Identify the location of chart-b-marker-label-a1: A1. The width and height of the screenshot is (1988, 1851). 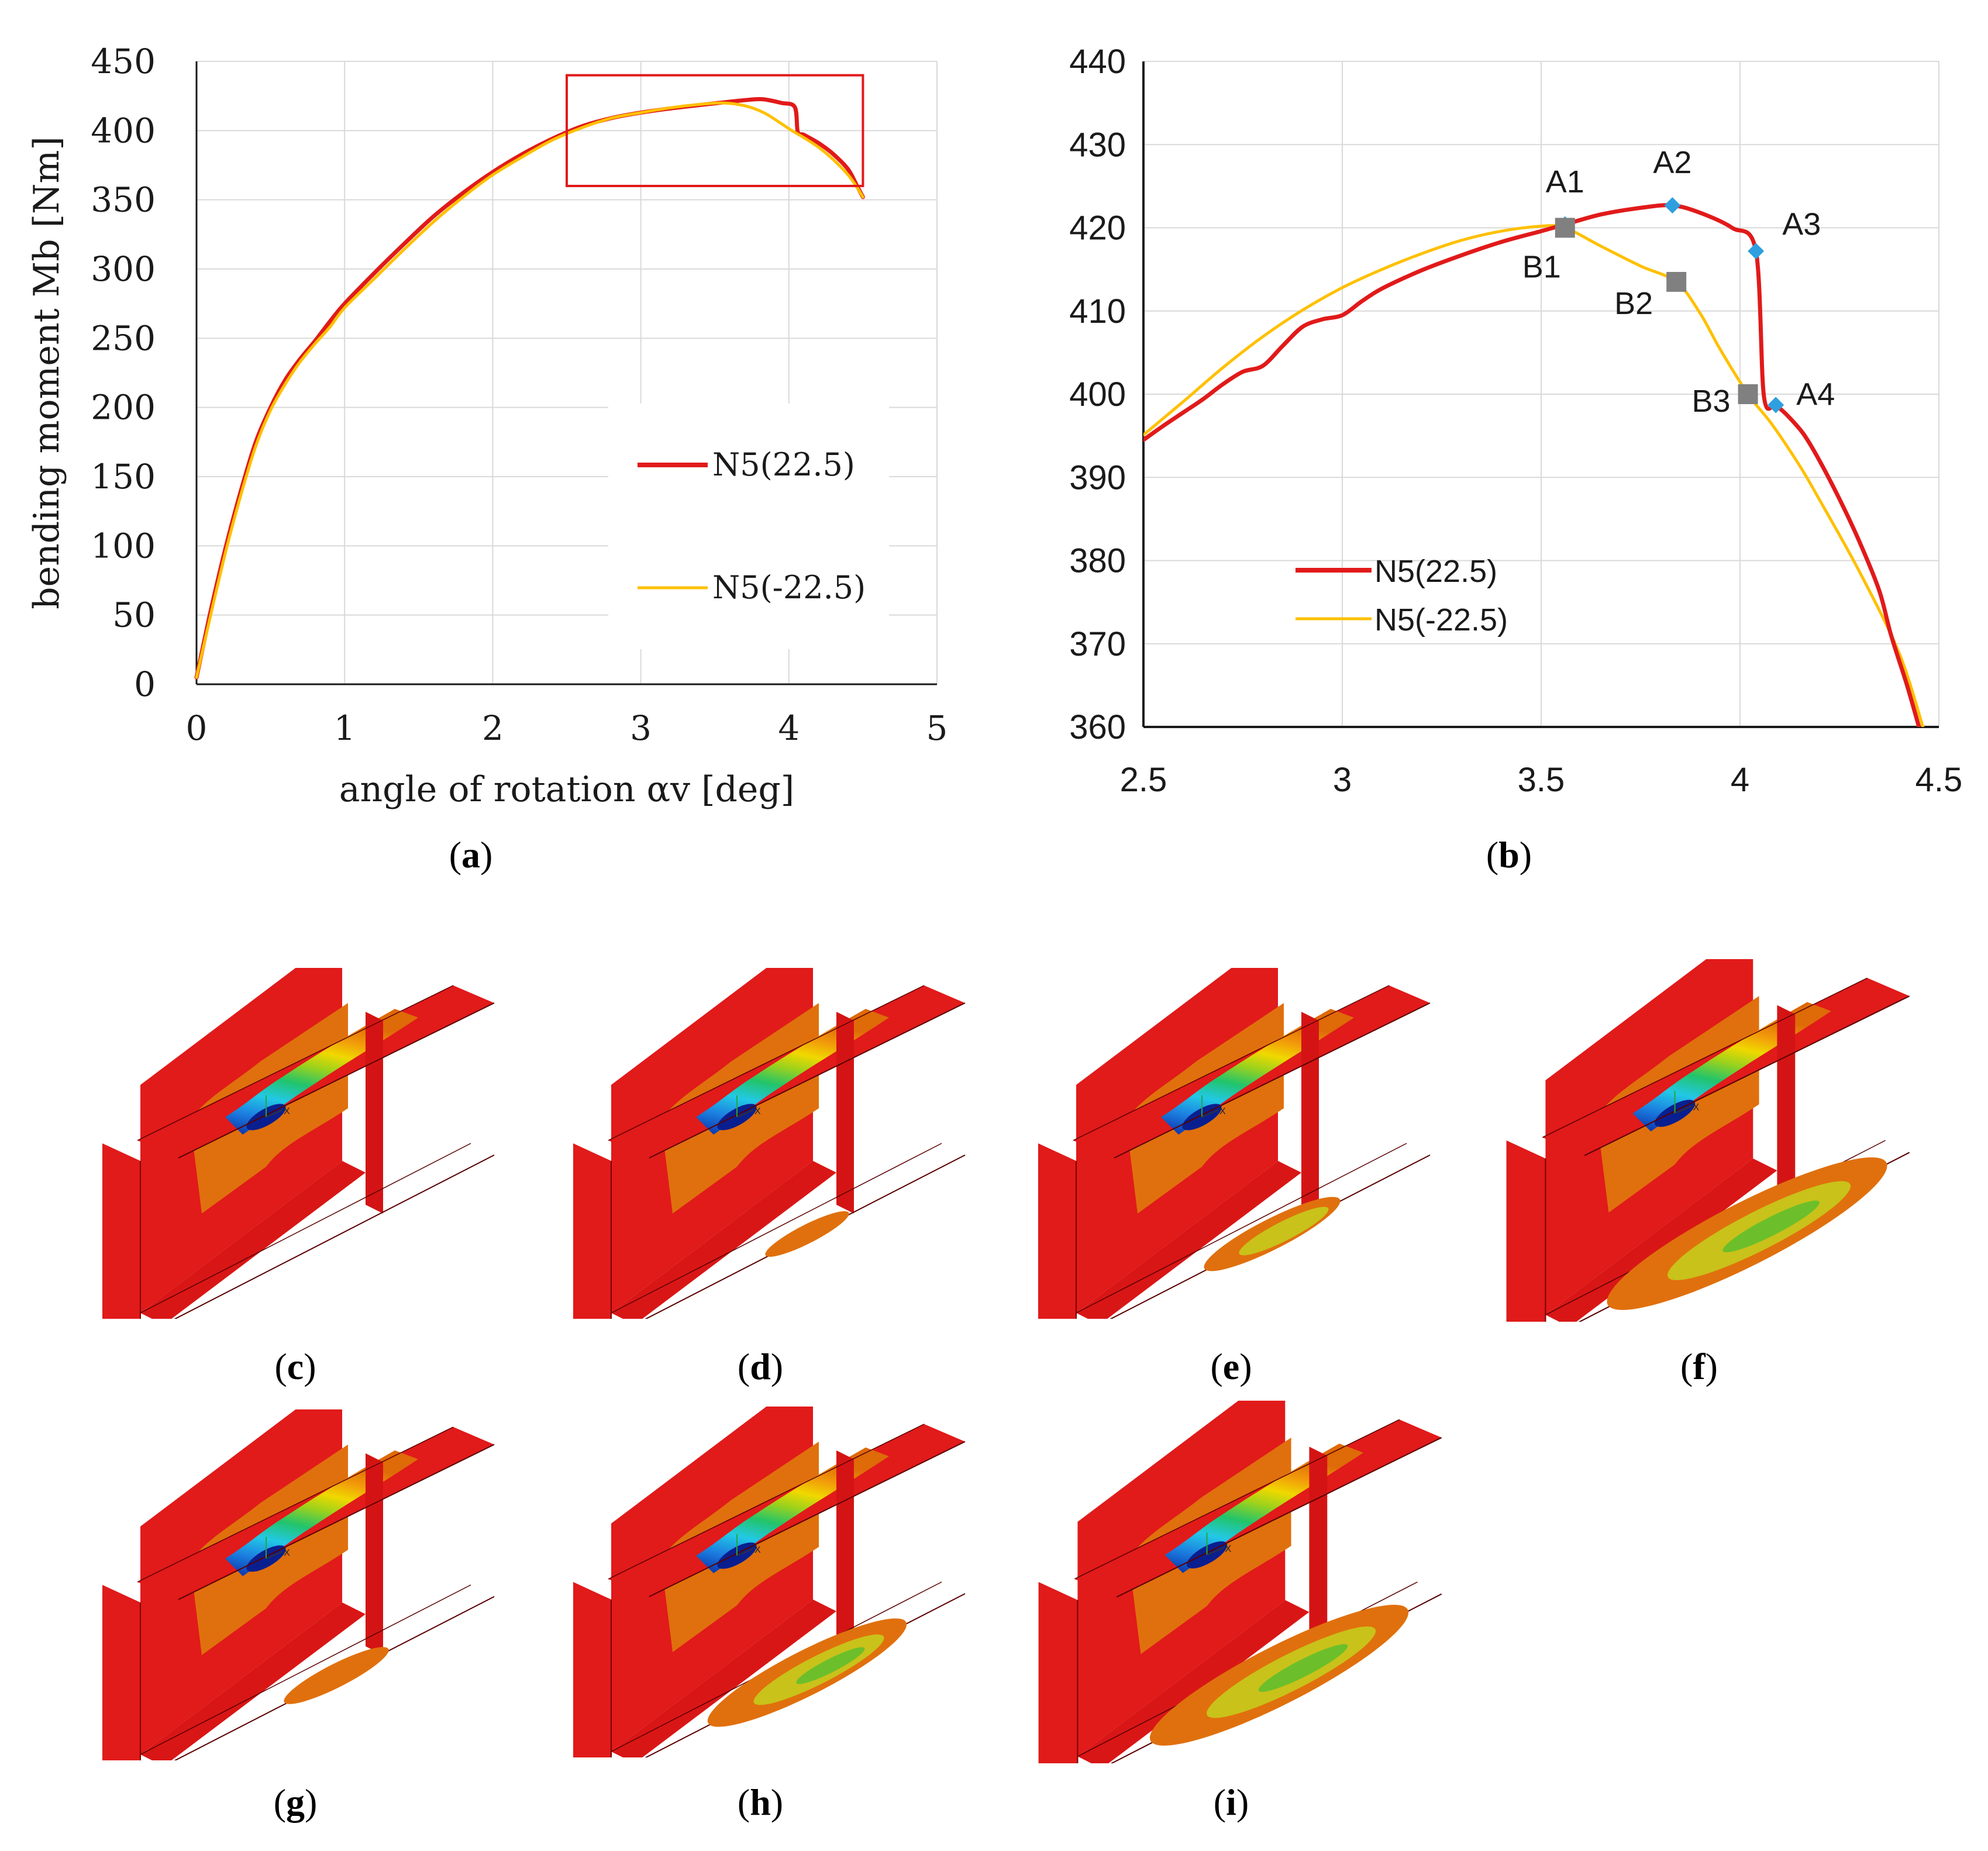
(1565, 182).